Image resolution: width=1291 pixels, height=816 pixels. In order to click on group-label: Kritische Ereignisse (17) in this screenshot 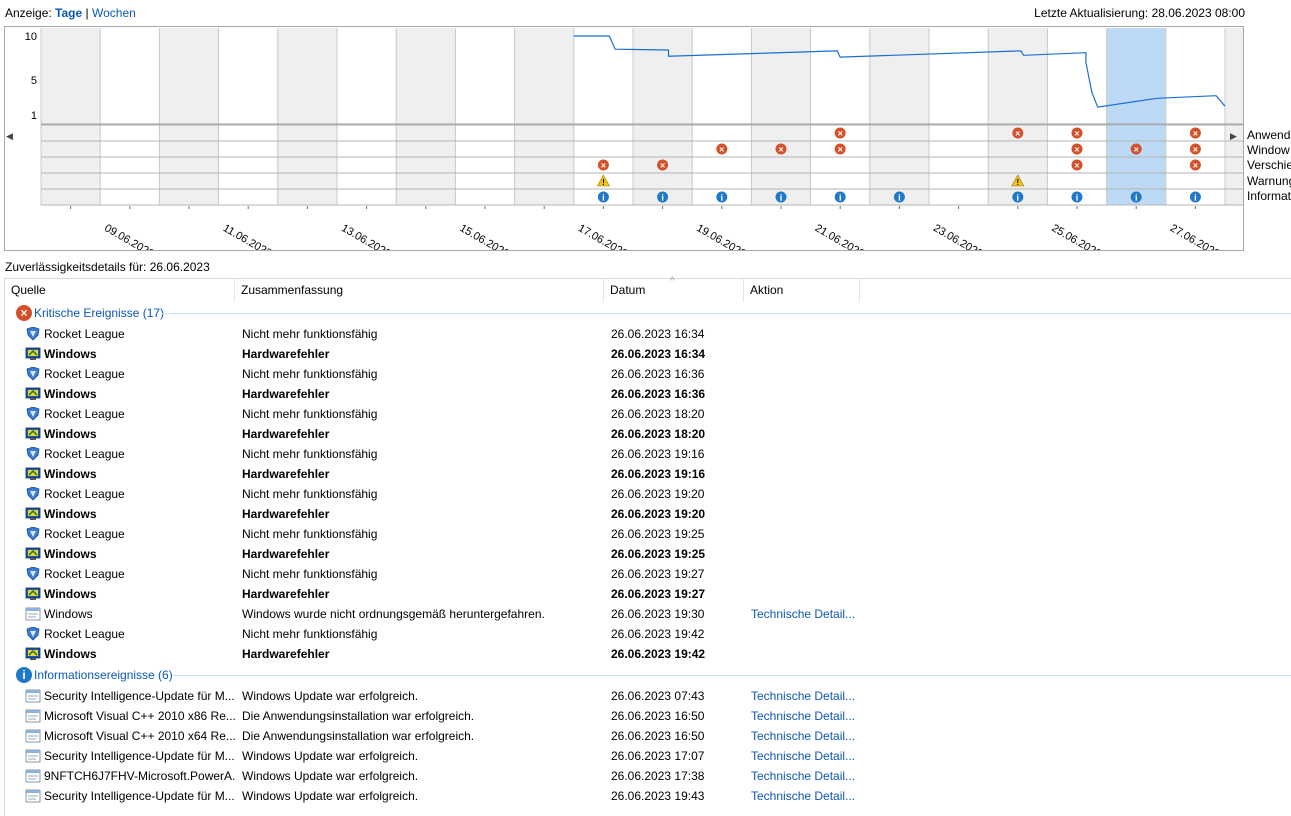, I will do `click(99, 313)`.